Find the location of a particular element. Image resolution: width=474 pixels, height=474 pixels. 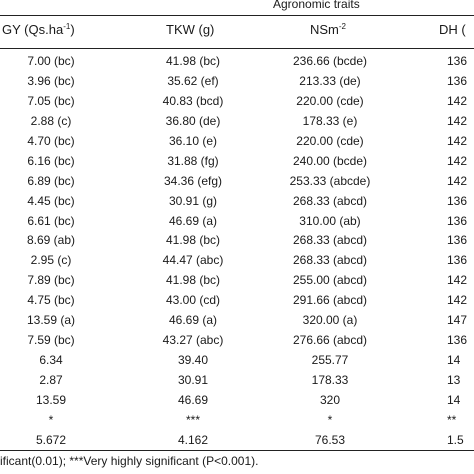

cell-gy: 3.96 (bc) is located at coordinates (51, 80).